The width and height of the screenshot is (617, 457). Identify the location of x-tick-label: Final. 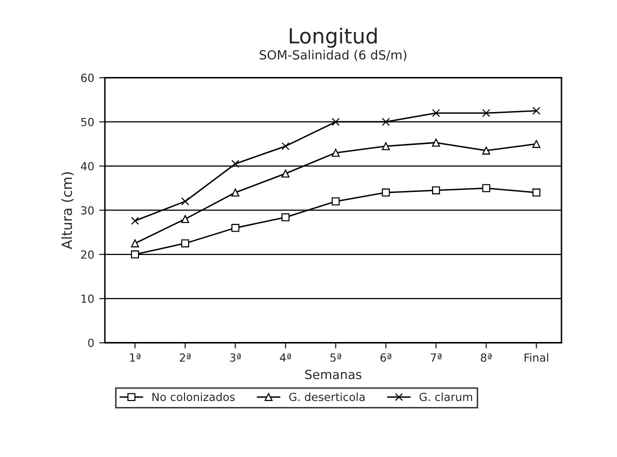
(536, 357).